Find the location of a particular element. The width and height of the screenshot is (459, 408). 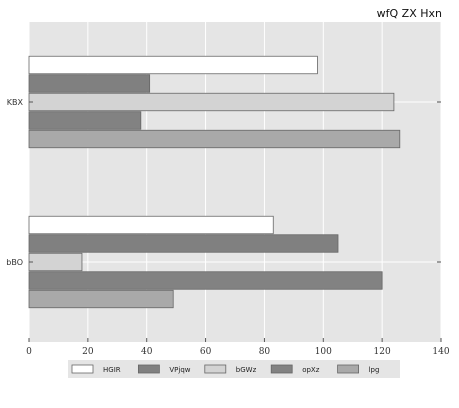

x-tick-label: 140 is located at coordinates (440, 352).